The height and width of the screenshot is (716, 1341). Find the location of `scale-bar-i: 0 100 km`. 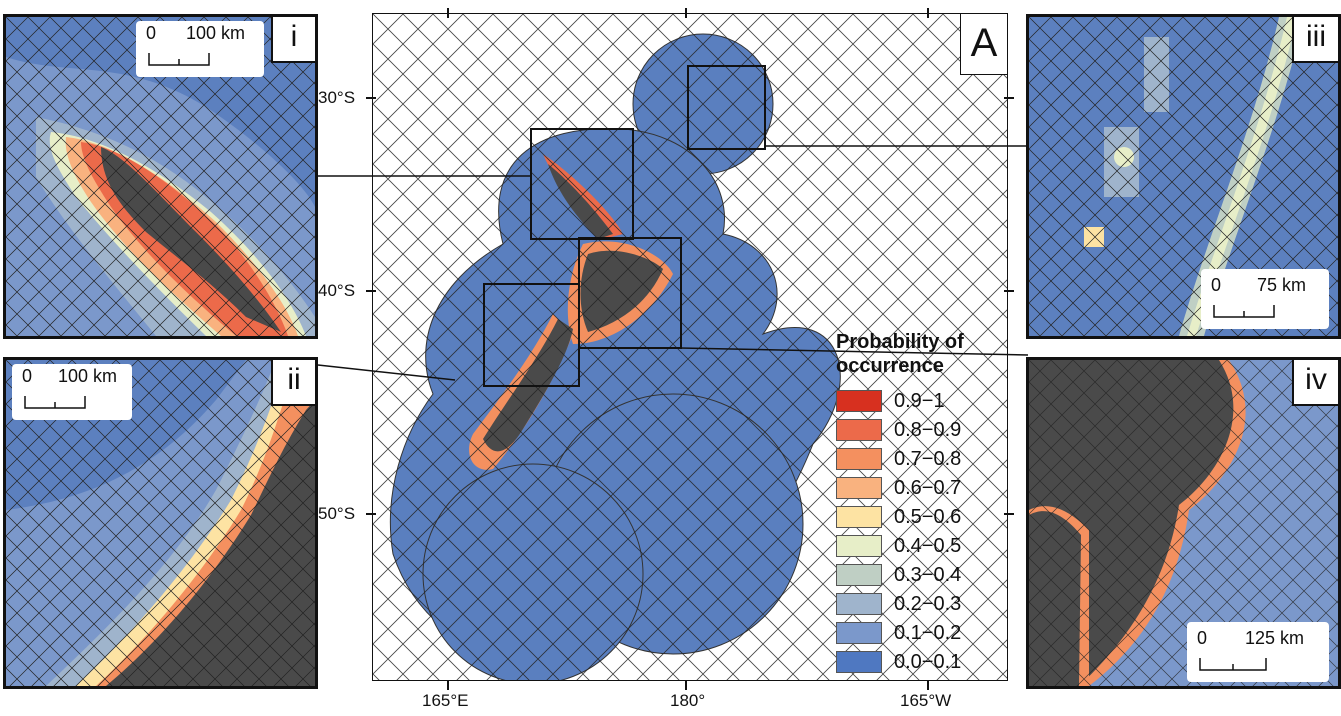

scale-bar-i: 0 100 km is located at coordinates (200, 49).